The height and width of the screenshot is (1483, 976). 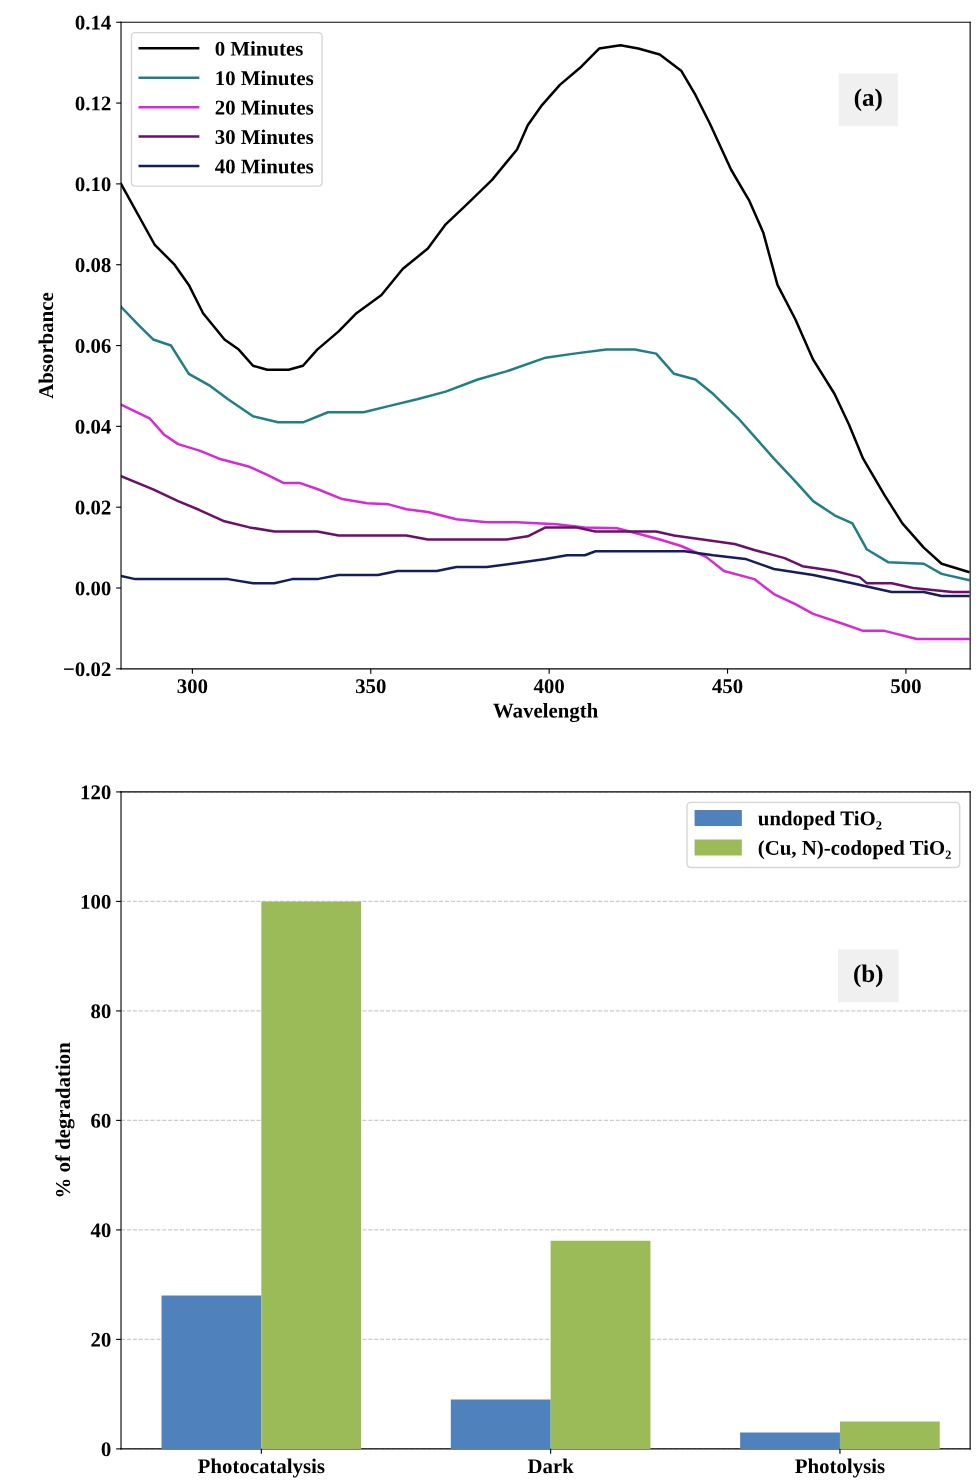 What do you see at coordinates (100, 1230) in the screenshot?
I see `y-tick-label: 40` at bounding box center [100, 1230].